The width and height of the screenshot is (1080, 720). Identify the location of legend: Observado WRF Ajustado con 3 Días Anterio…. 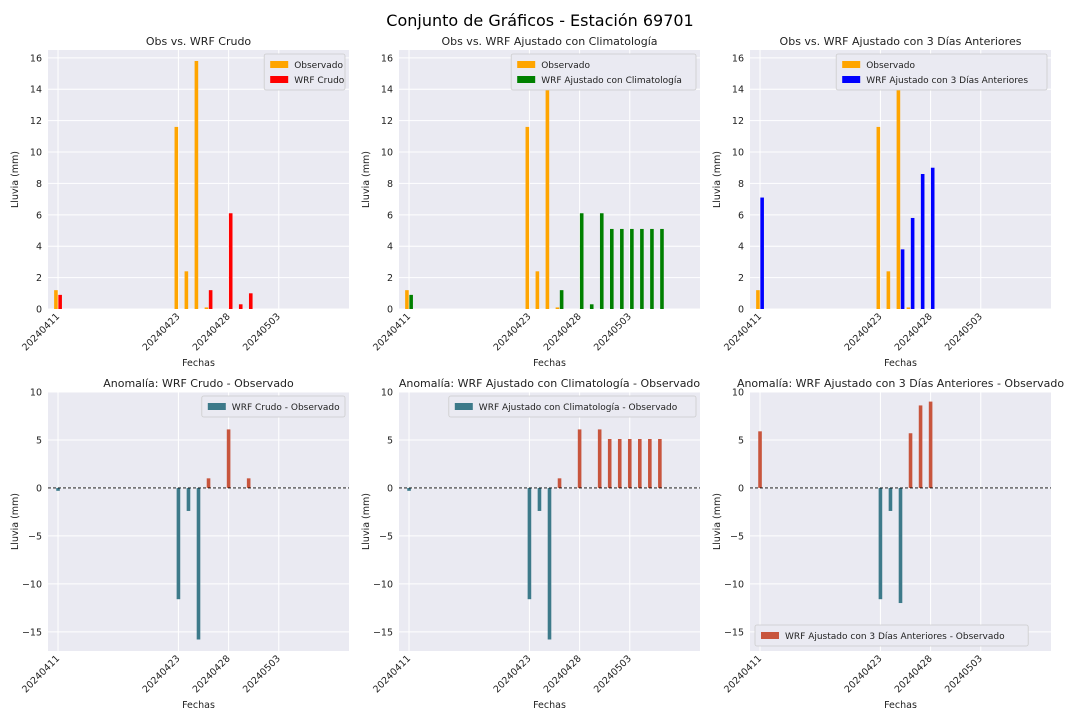
(941, 72).